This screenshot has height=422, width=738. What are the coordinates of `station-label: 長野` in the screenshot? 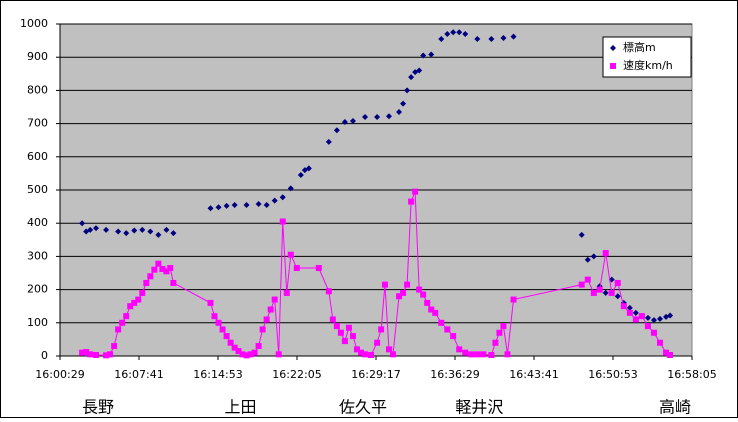 It's located at (98, 407).